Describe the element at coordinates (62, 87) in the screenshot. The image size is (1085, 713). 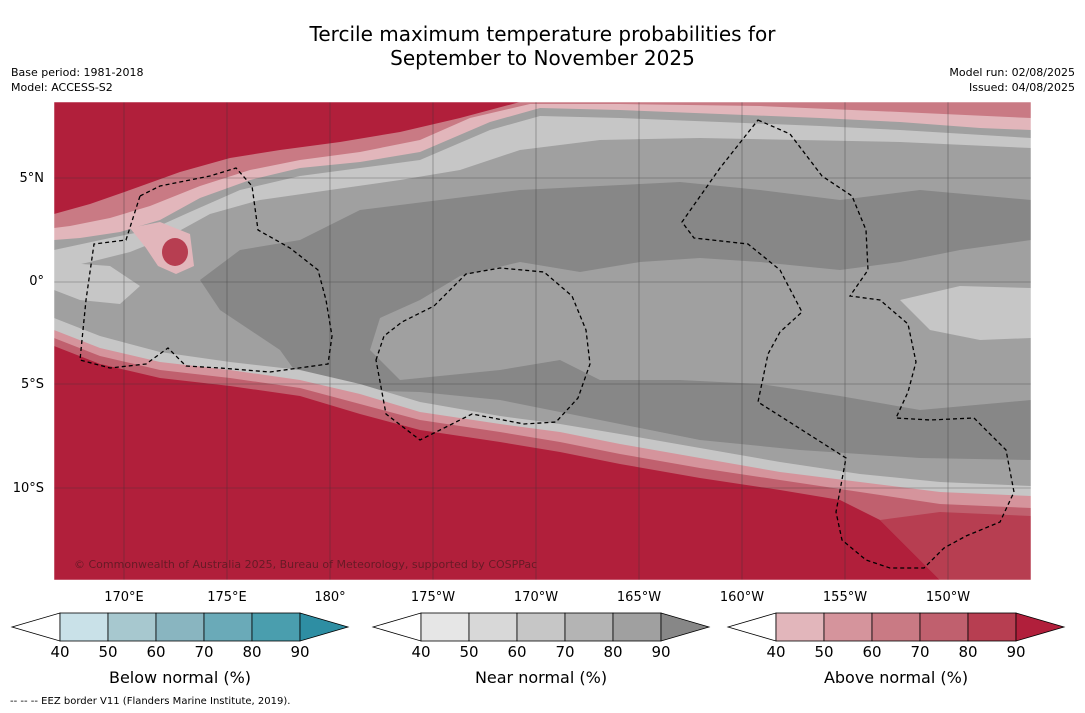
I see `model-name: Model: ACCESS-S2` at that location.